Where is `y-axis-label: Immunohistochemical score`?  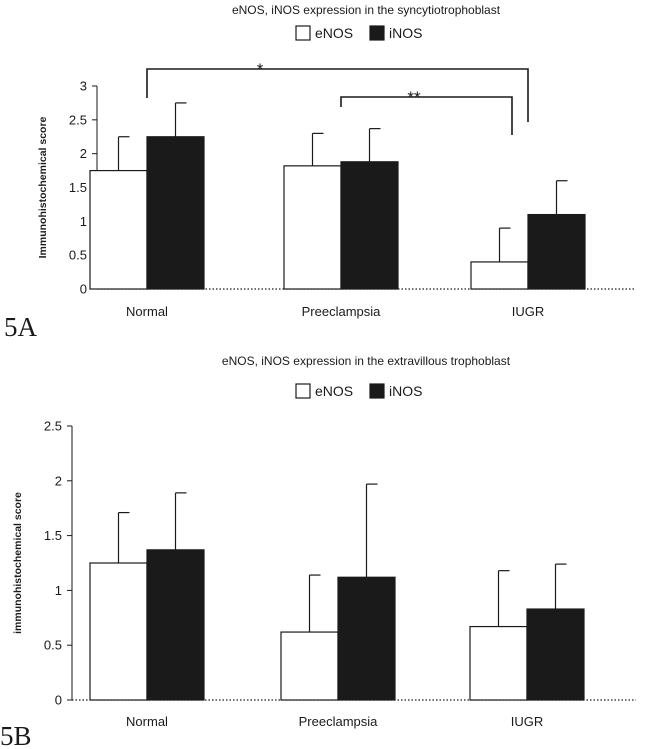 y-axis-label: Immunohistochemical score is located at coordinates (43, 187).